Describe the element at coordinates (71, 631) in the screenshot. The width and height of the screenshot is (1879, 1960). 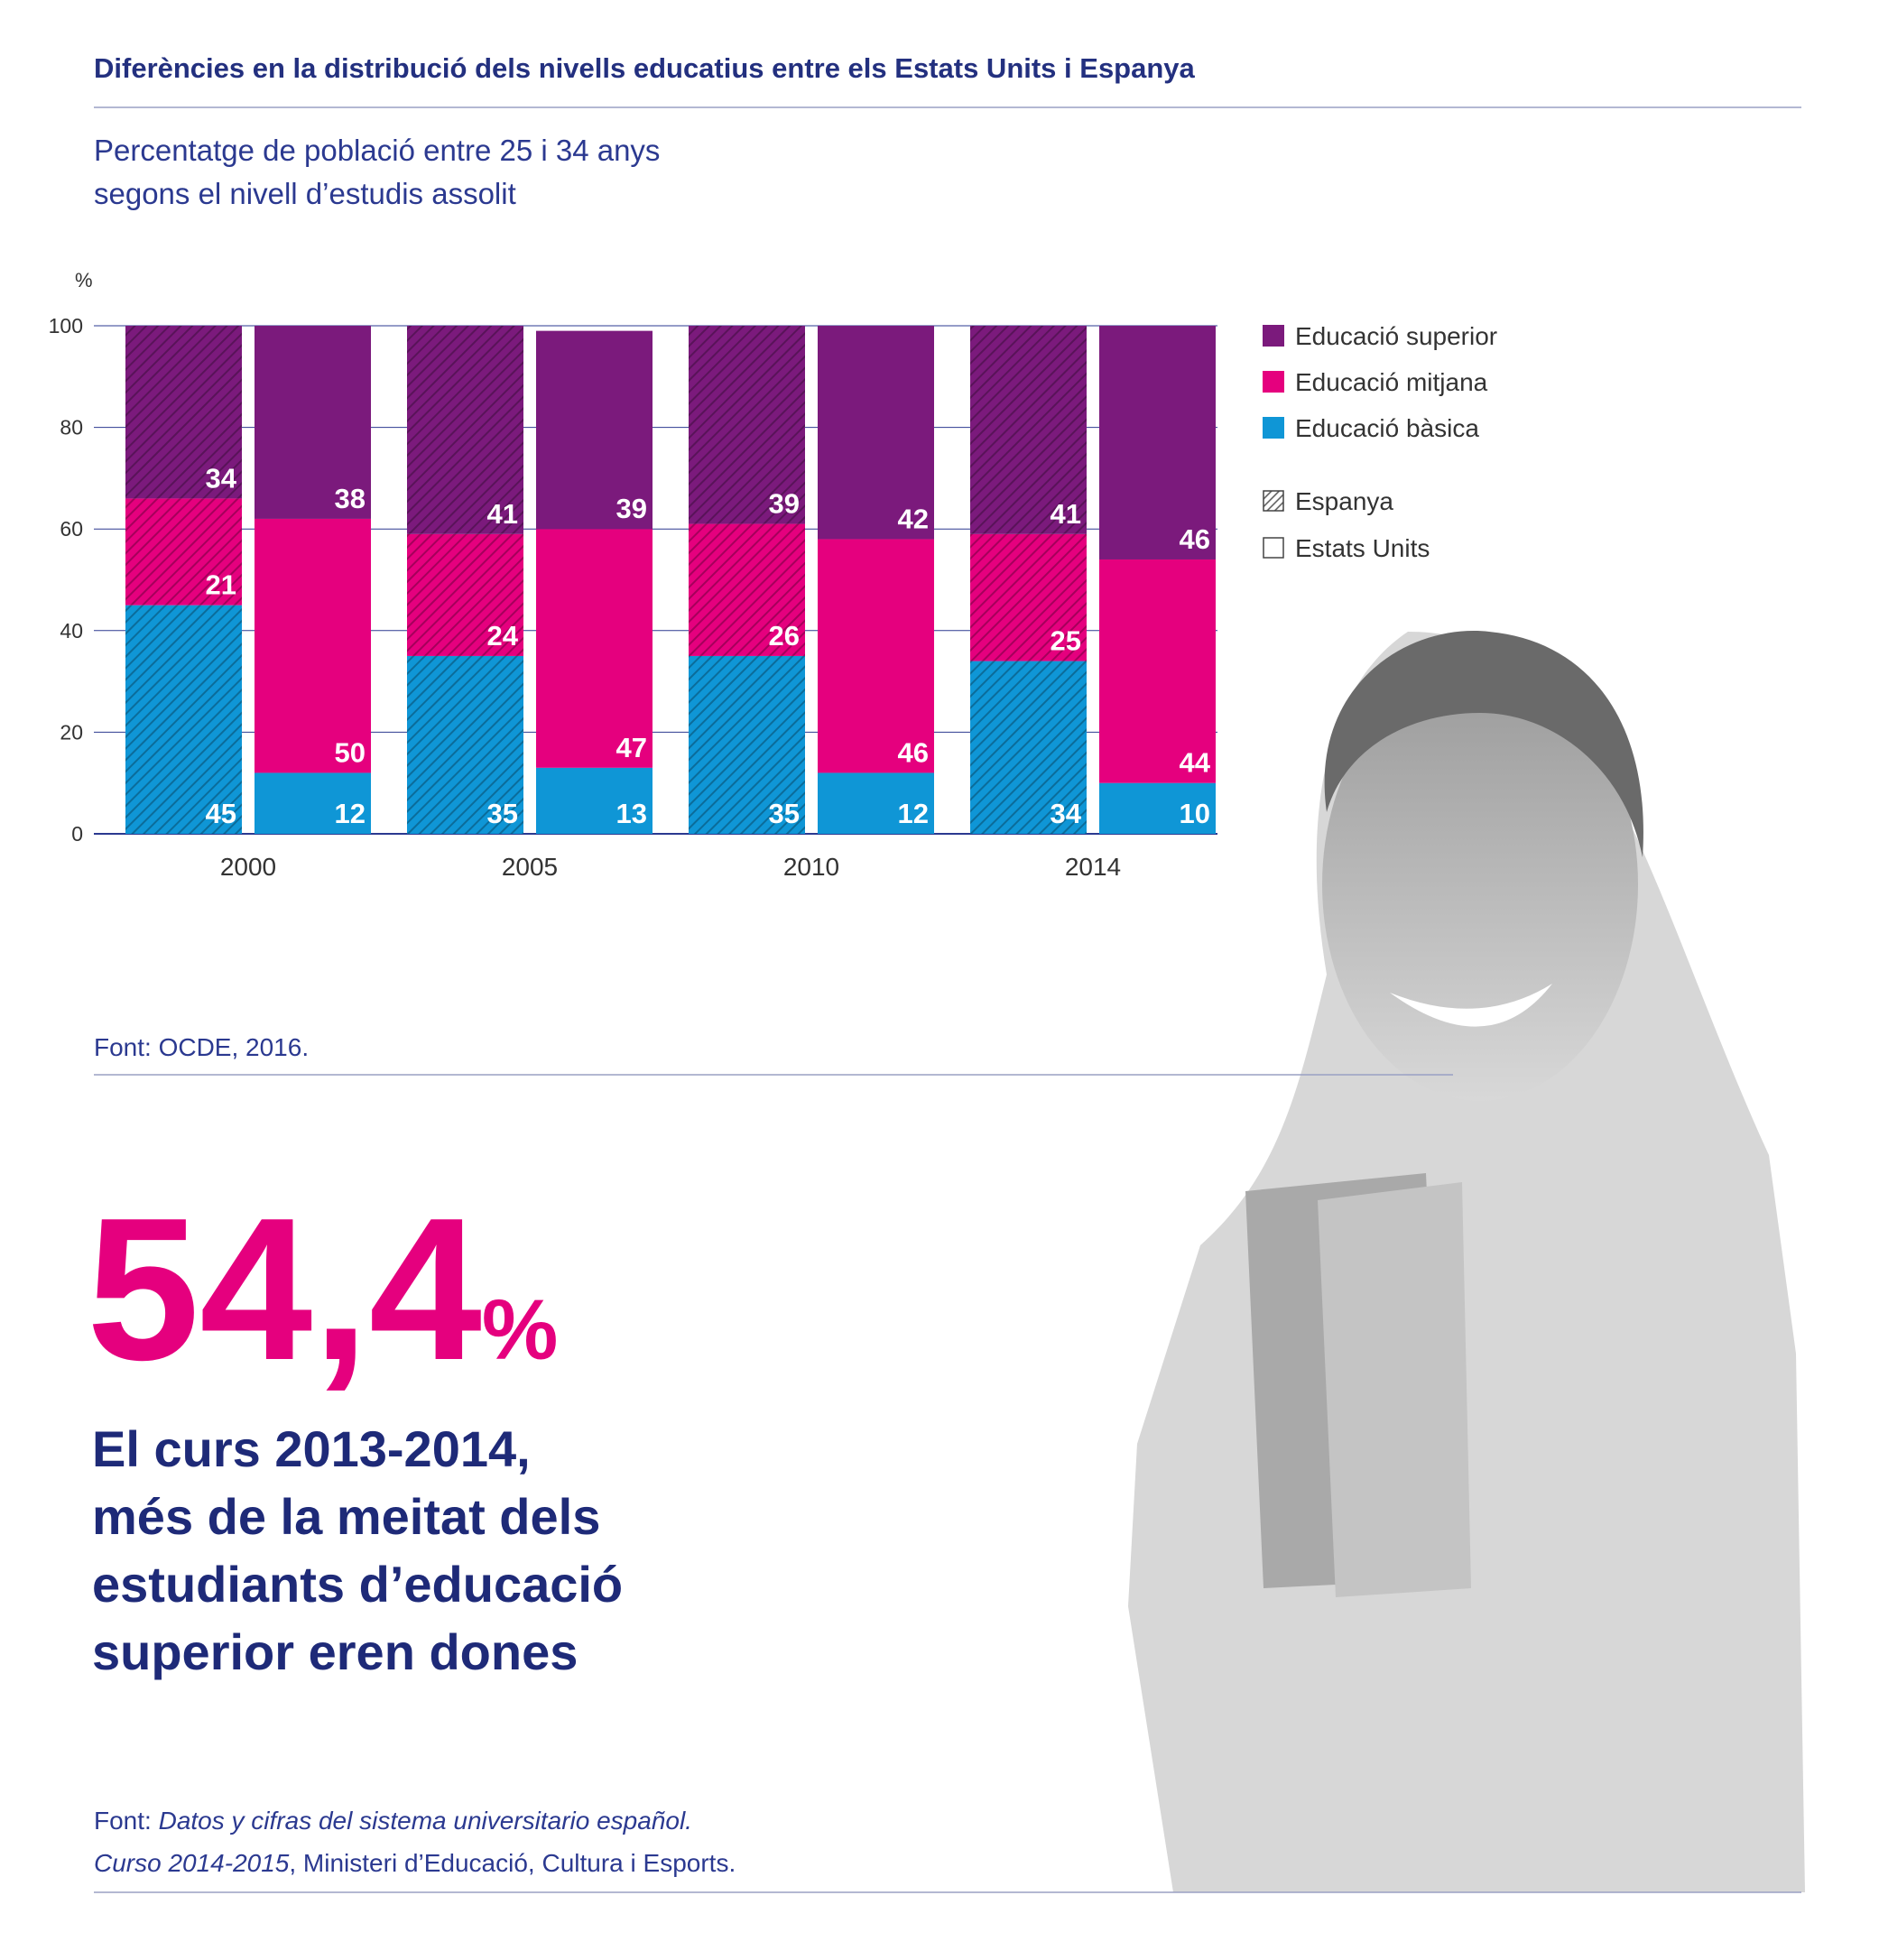
I see `y-tick-label: 40` at that location.